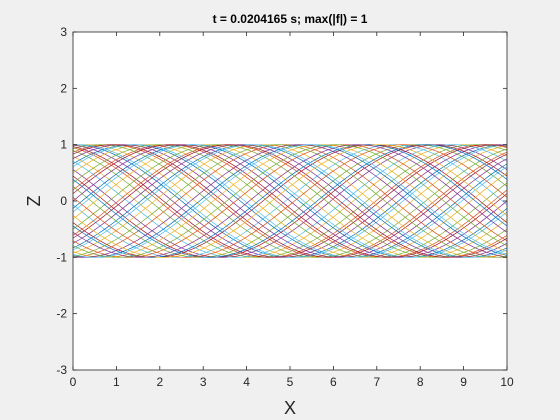 The height and width of the screenshot is (420, 560). I want to click on x-tick-label: 7, so click(376, 382).